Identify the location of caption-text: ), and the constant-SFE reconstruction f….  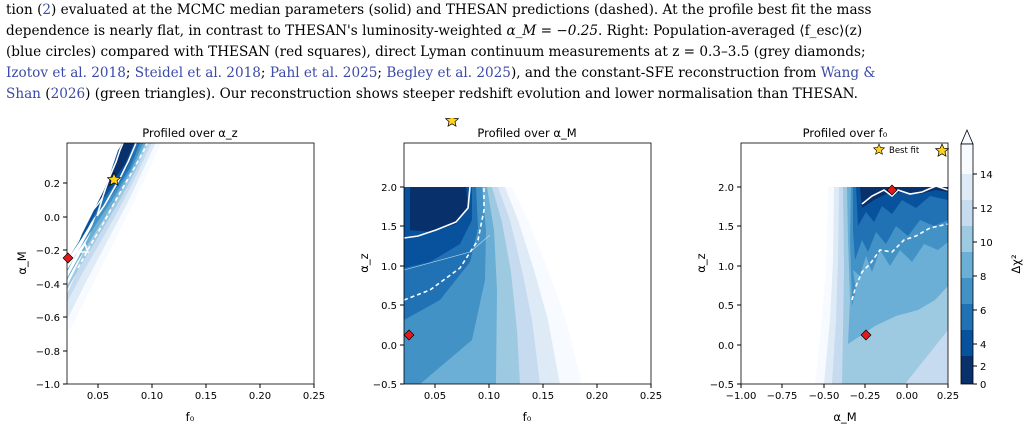
(663, 73).